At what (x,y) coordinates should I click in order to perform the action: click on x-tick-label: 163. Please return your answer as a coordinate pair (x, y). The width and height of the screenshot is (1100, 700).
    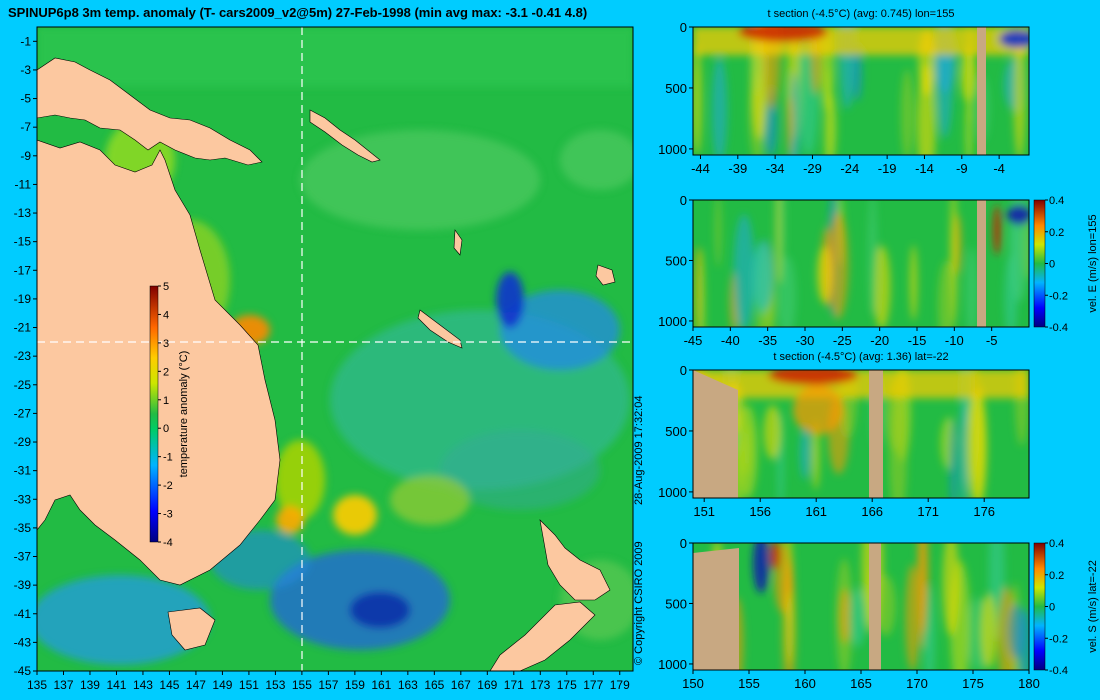
    Looking at the image, I should click on (408, 685).